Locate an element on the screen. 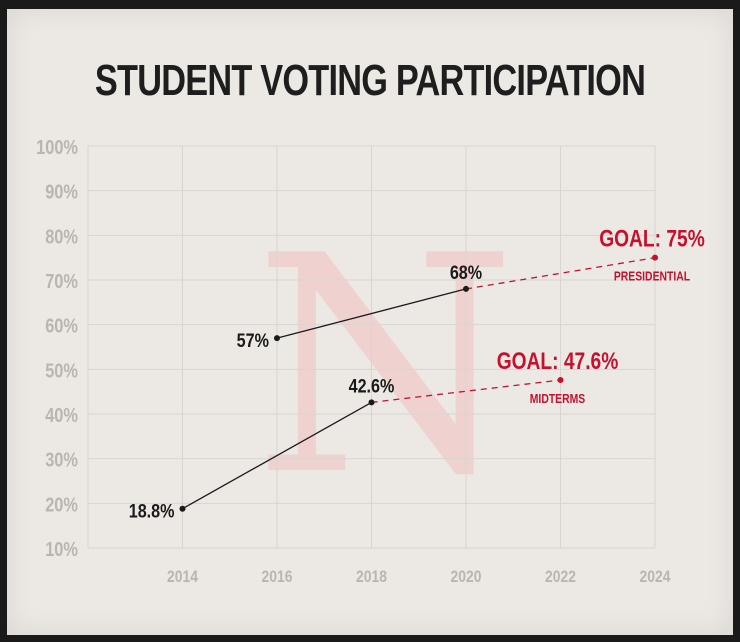 Image resolution: width=740 pixels, height=642 pixels. x-tick-label: 2020 is located at coordinates (466, 577).